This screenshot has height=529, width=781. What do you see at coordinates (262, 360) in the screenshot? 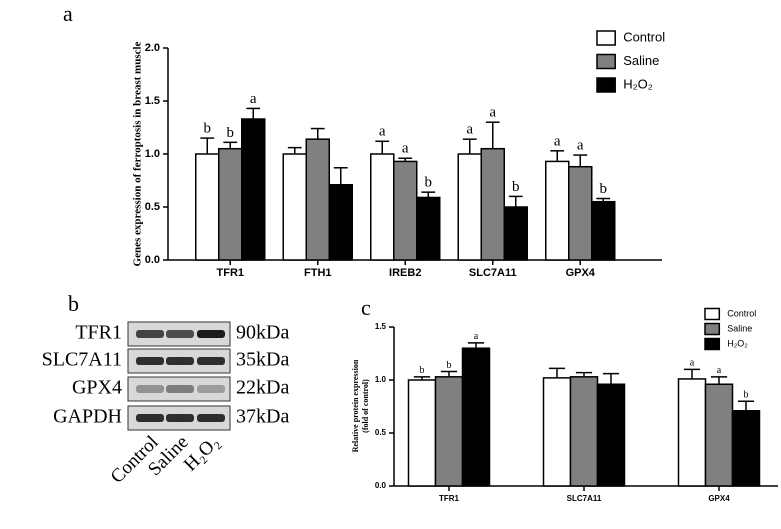
I see `size-label: 35kDa` at bounding box center [262, 360].